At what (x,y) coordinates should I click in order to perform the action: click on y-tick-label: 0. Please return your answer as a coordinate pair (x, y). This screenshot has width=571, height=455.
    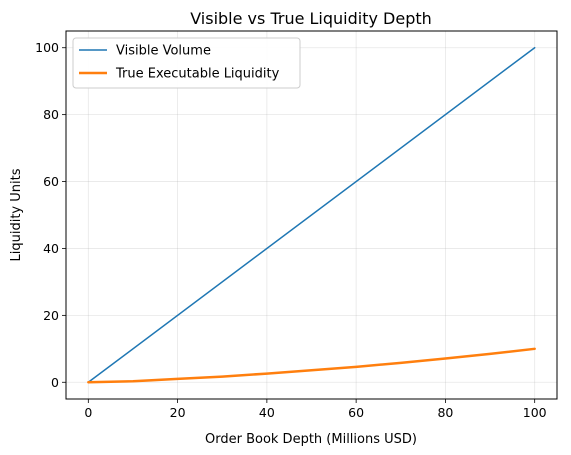
    Looking at the image, I should click on (55, 382).